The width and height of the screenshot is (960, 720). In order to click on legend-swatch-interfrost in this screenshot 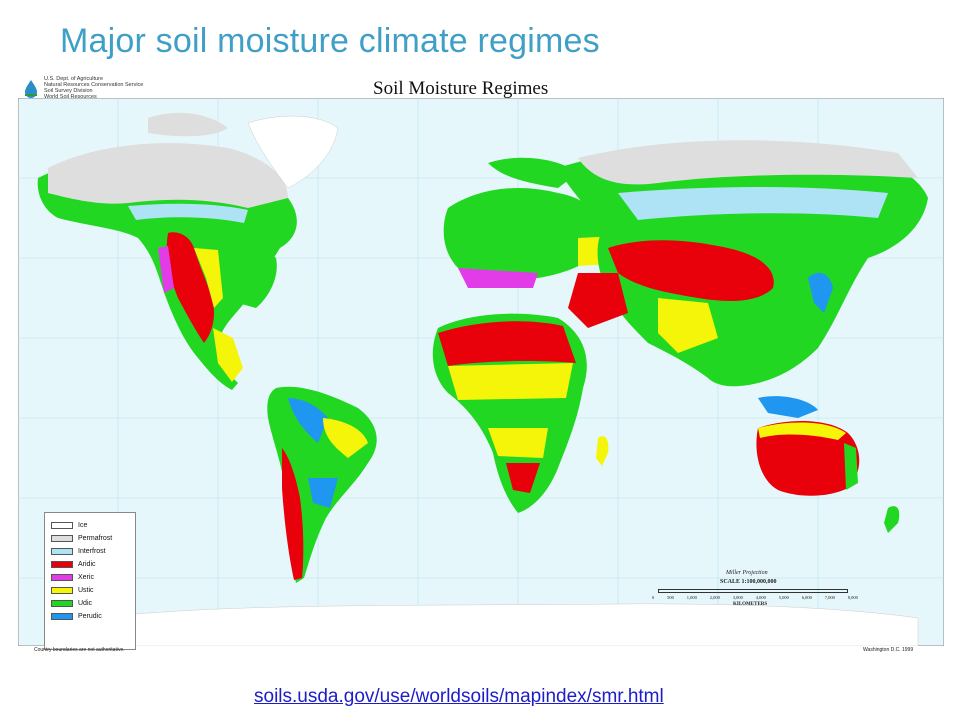, I will do `click(62, 551)`.